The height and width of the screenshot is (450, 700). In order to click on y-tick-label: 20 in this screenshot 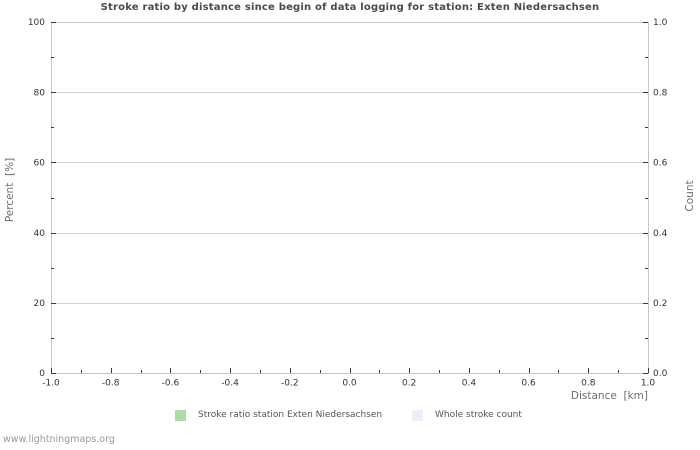, I will do `click(40, 304)`.